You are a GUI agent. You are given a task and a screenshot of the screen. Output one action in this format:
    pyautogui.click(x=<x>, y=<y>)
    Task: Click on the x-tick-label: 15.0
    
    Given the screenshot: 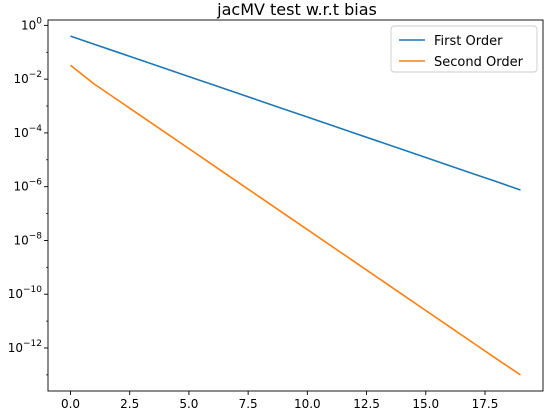 What is the action you would take?
    pyautogui.click(x=425, y=404)
    